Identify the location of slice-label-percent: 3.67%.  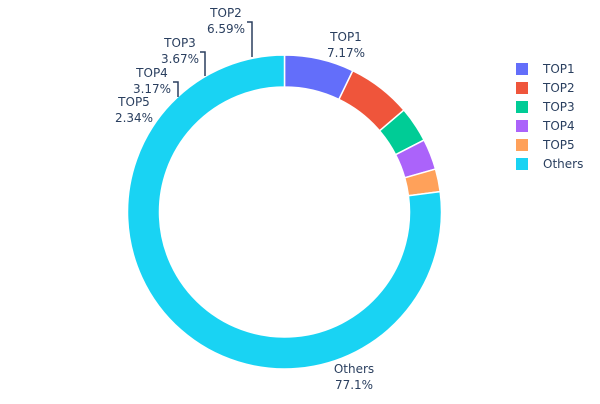
(180, 59).